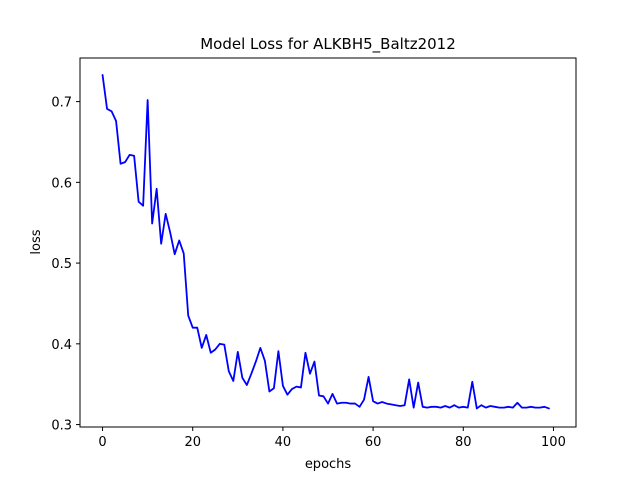 The image size is (640, 480). I want to click on x-axis: 0 20 40 60 80 100, so click(332, 438).